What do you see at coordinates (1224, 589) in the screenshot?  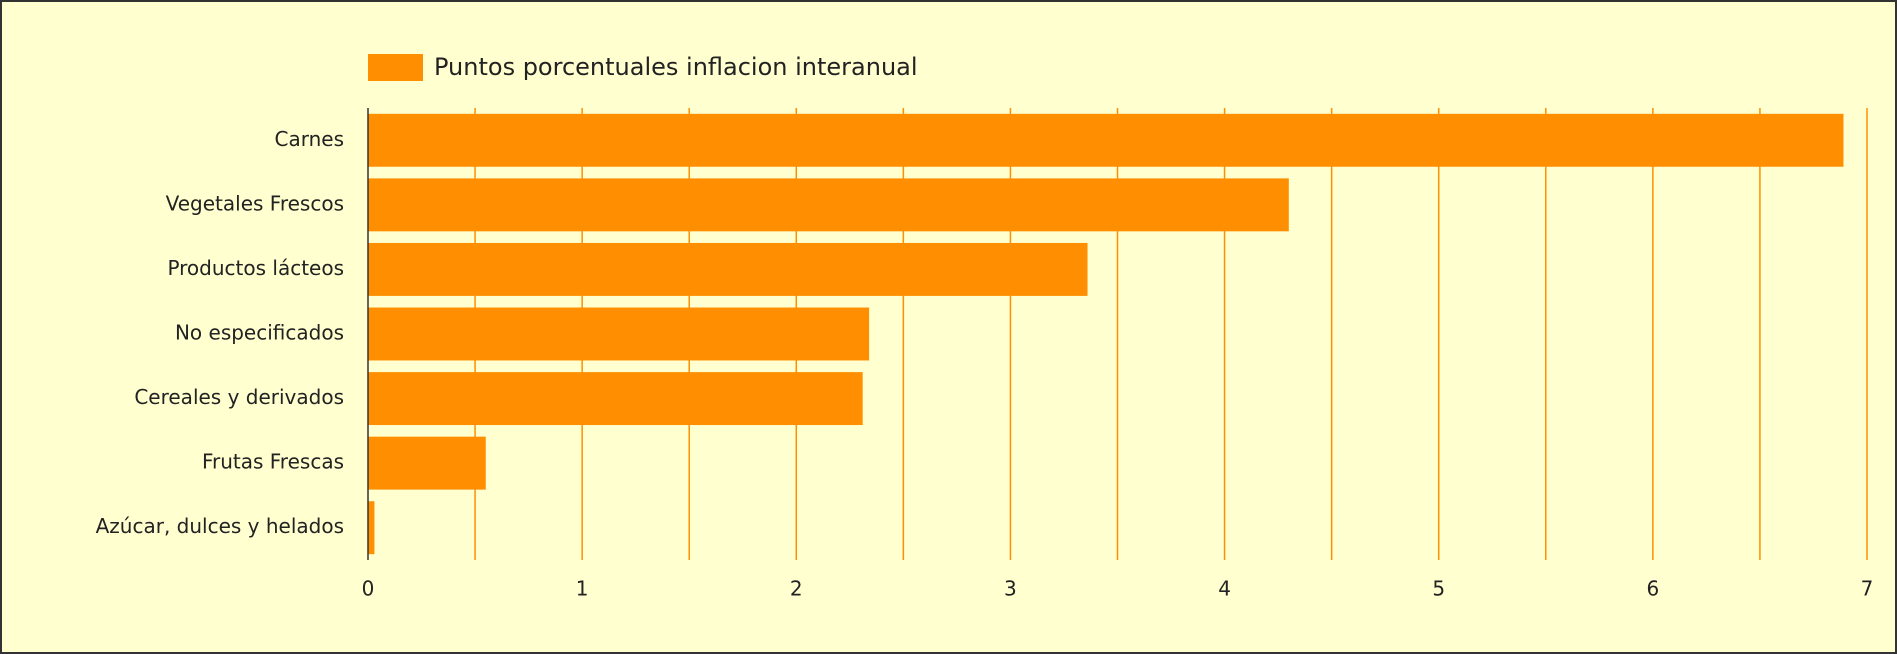 I see `x-tick-label: 4` at bounding box center [1224, 589].